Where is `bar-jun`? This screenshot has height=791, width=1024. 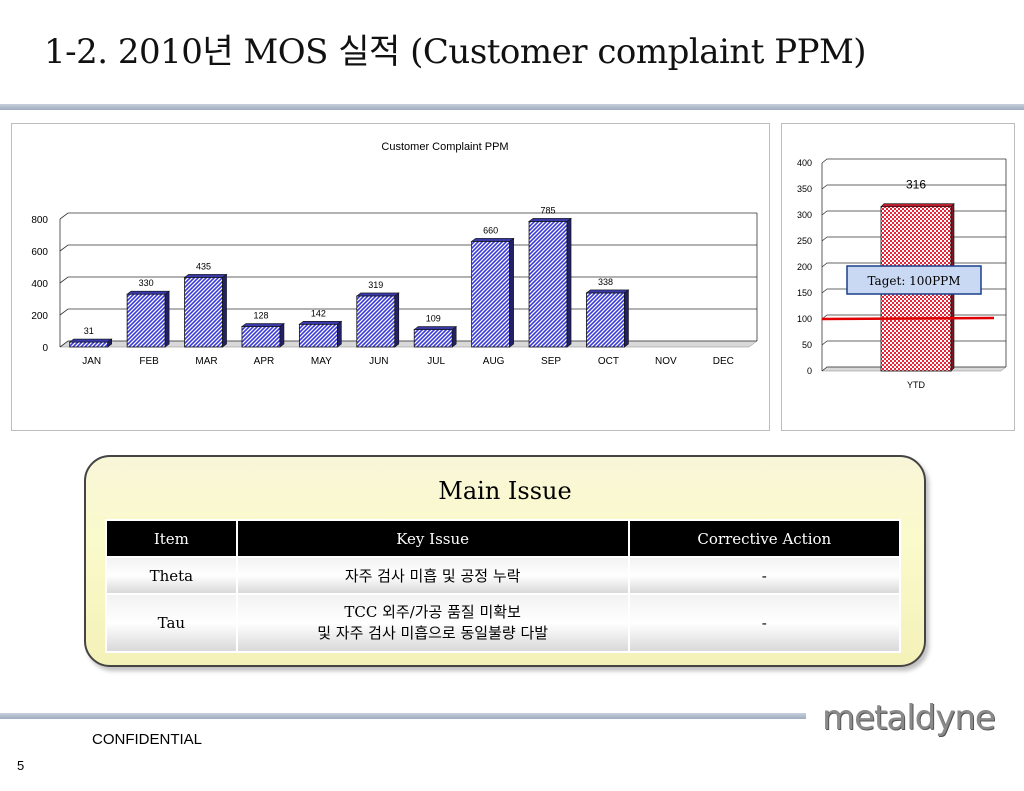
bar-jun is located at coordinates (377, 320).